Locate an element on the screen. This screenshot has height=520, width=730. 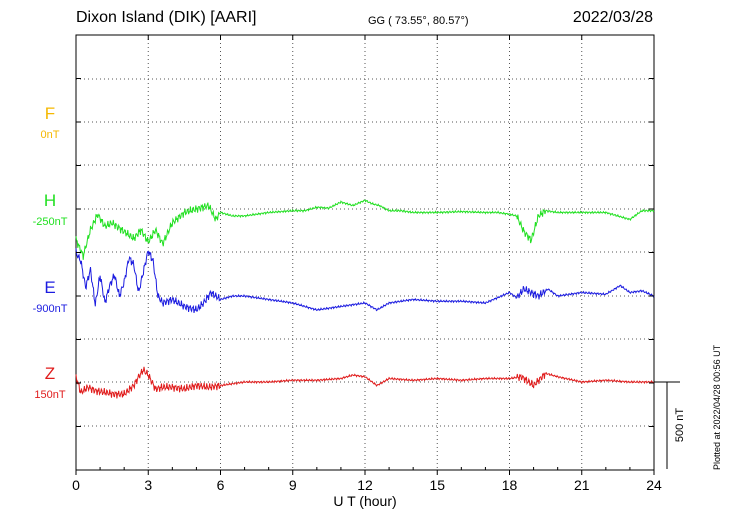
x-tick-label: 21 is located at coordinates (582, 485).